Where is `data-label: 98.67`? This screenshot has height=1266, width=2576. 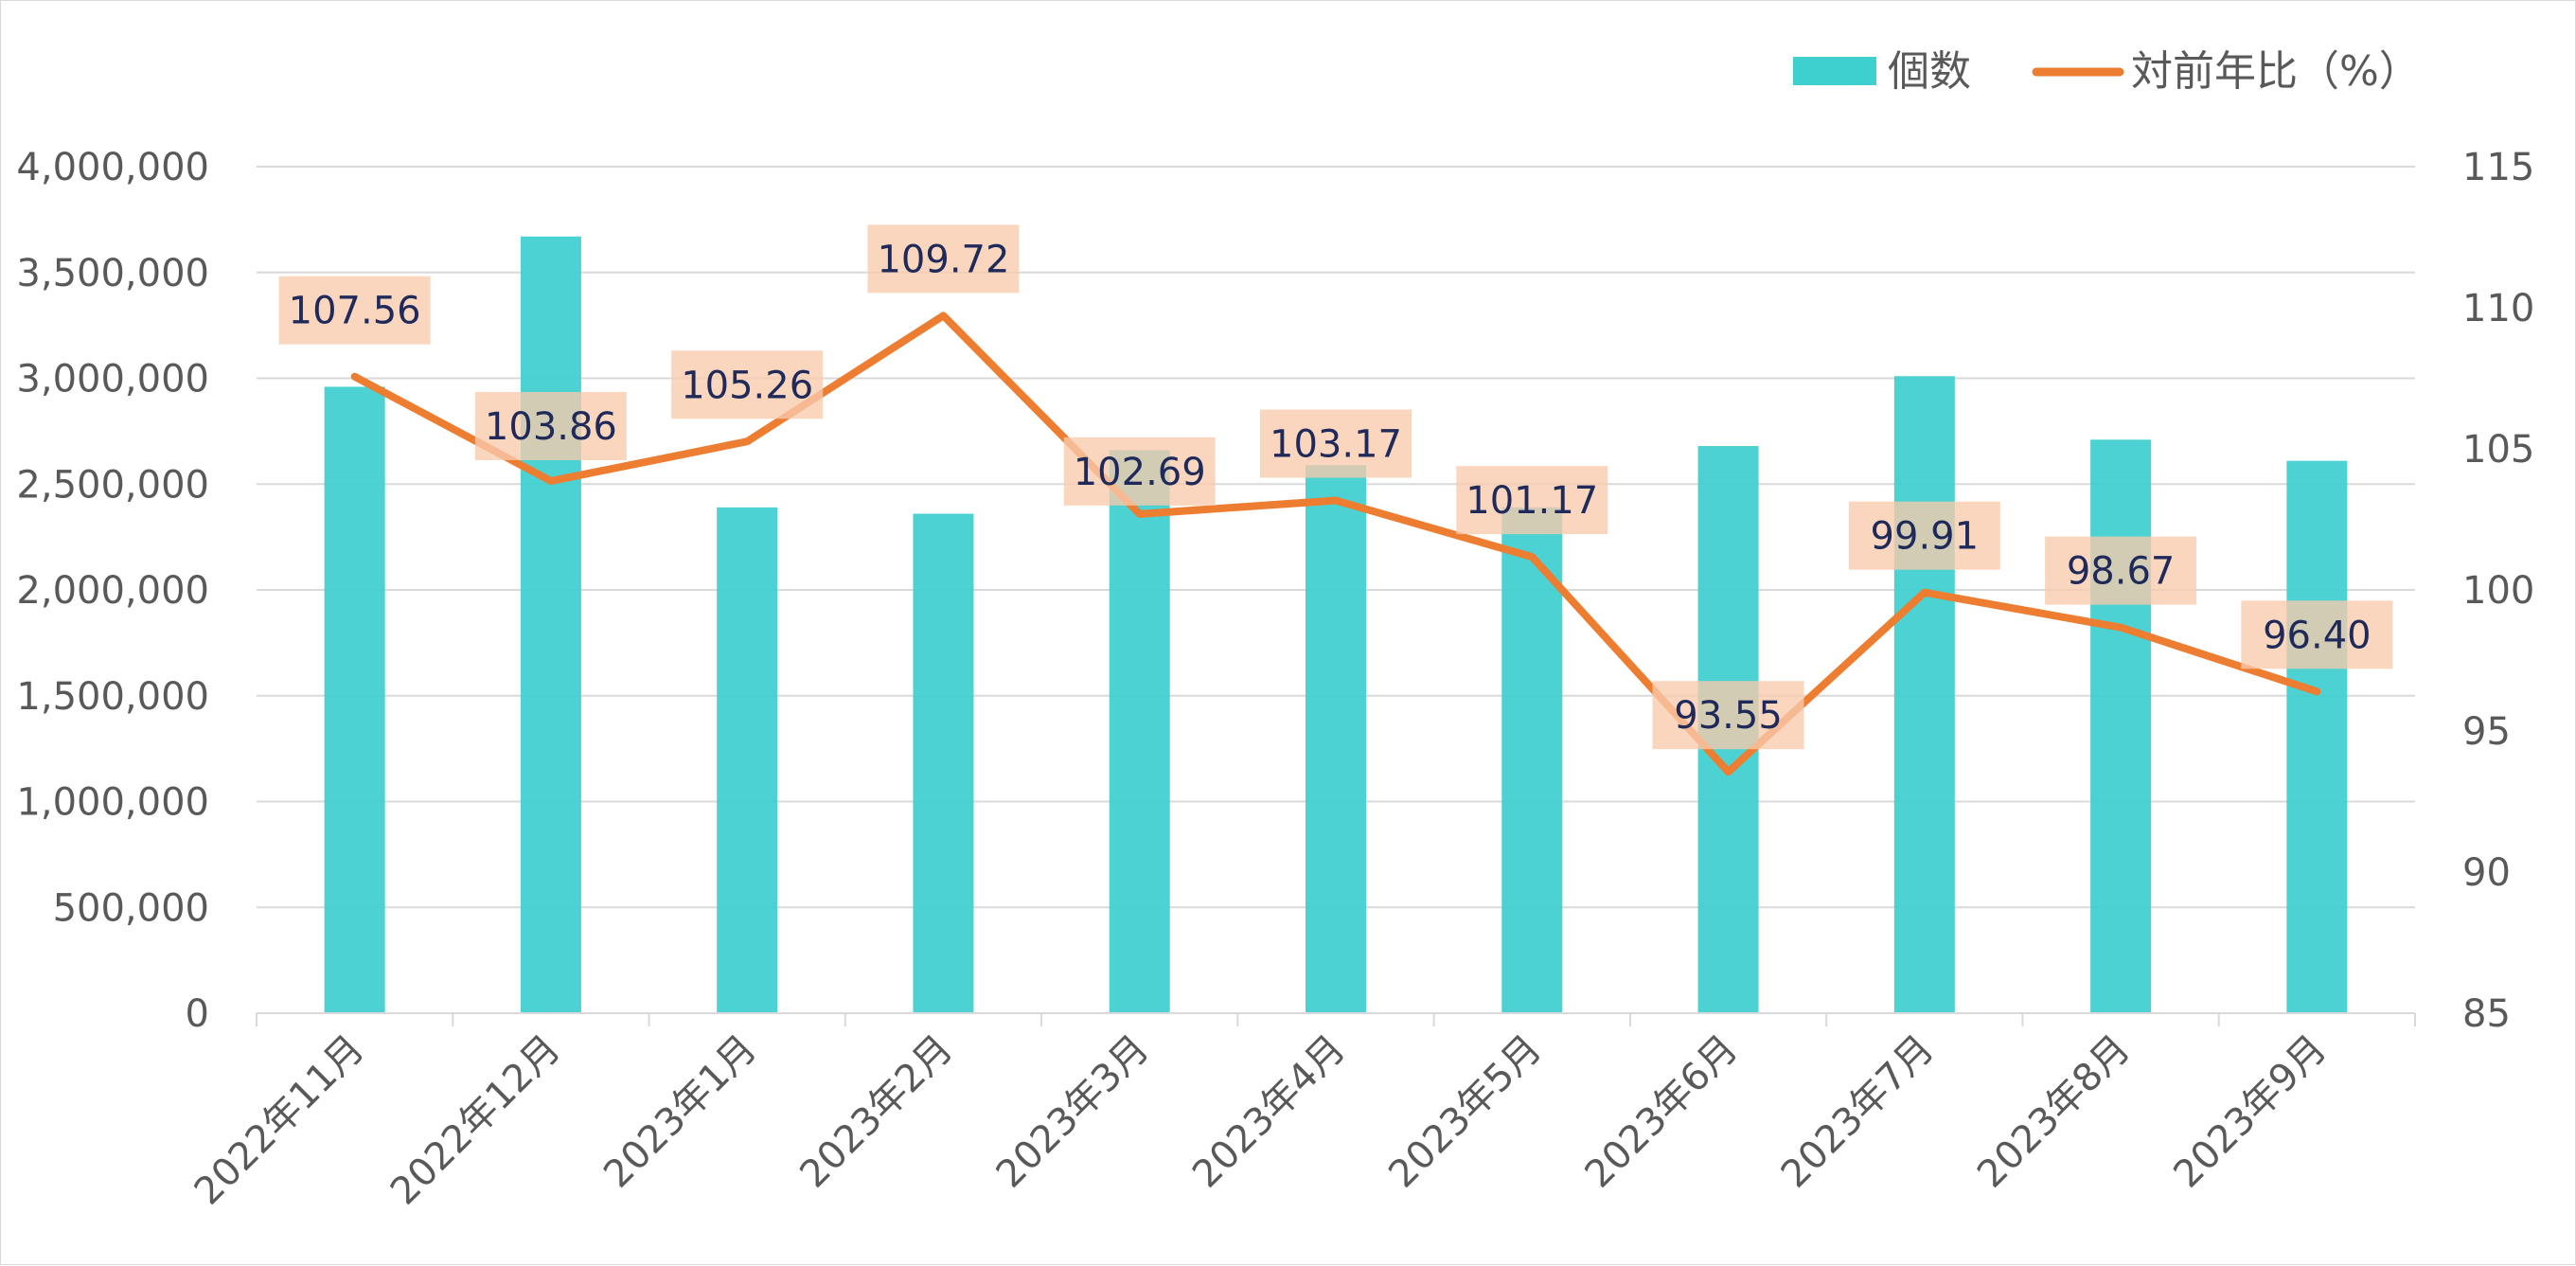
data-label: 98.67 is located at coordinates (2121, 572).